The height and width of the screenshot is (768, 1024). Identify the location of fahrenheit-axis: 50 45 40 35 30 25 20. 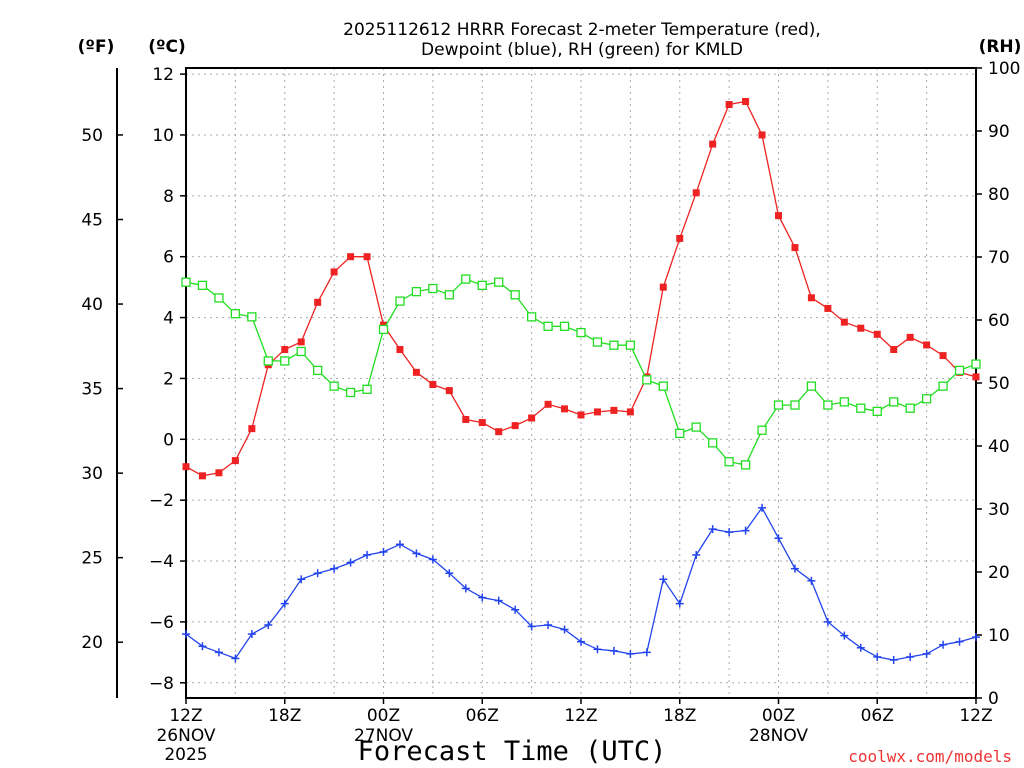
(102, 389).